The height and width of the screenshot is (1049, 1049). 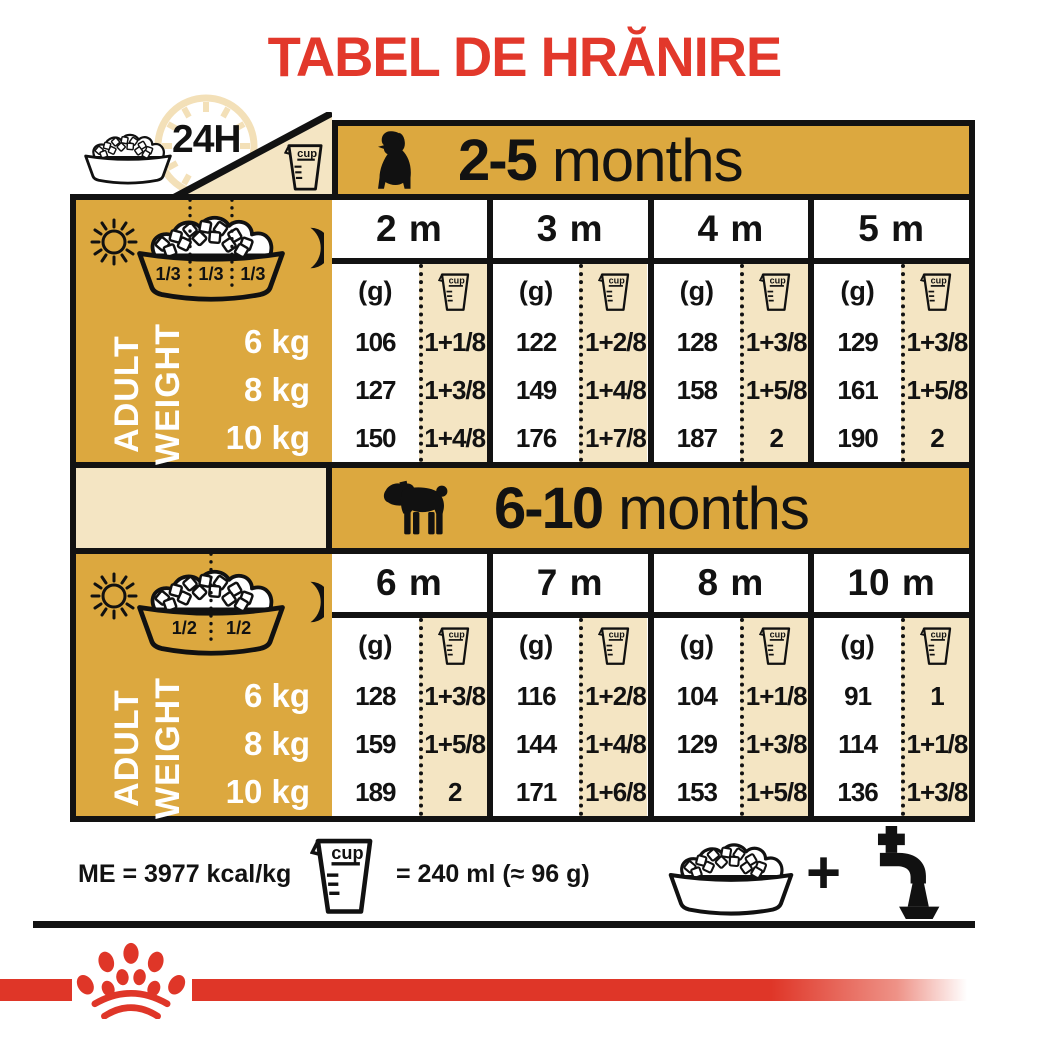 What do you see at coordinates (616, 437) in the screenshot?
I see `cup-value: 1+7/8` at bounding box center [616, 437].